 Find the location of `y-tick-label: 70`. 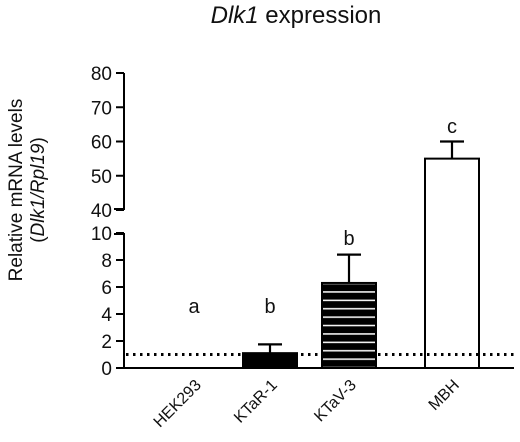

y-tick-label: 70 is located at coordinates (101, 108).